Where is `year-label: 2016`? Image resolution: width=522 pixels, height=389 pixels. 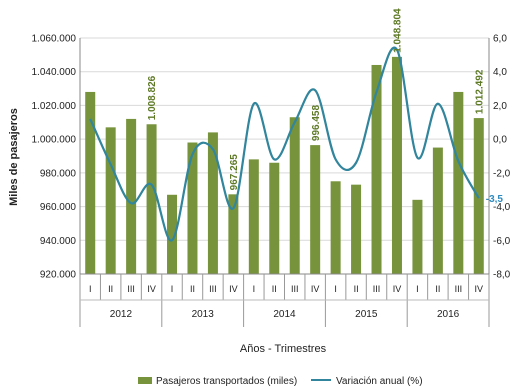
year-label: 2016 is located at coordinates (448, 314).